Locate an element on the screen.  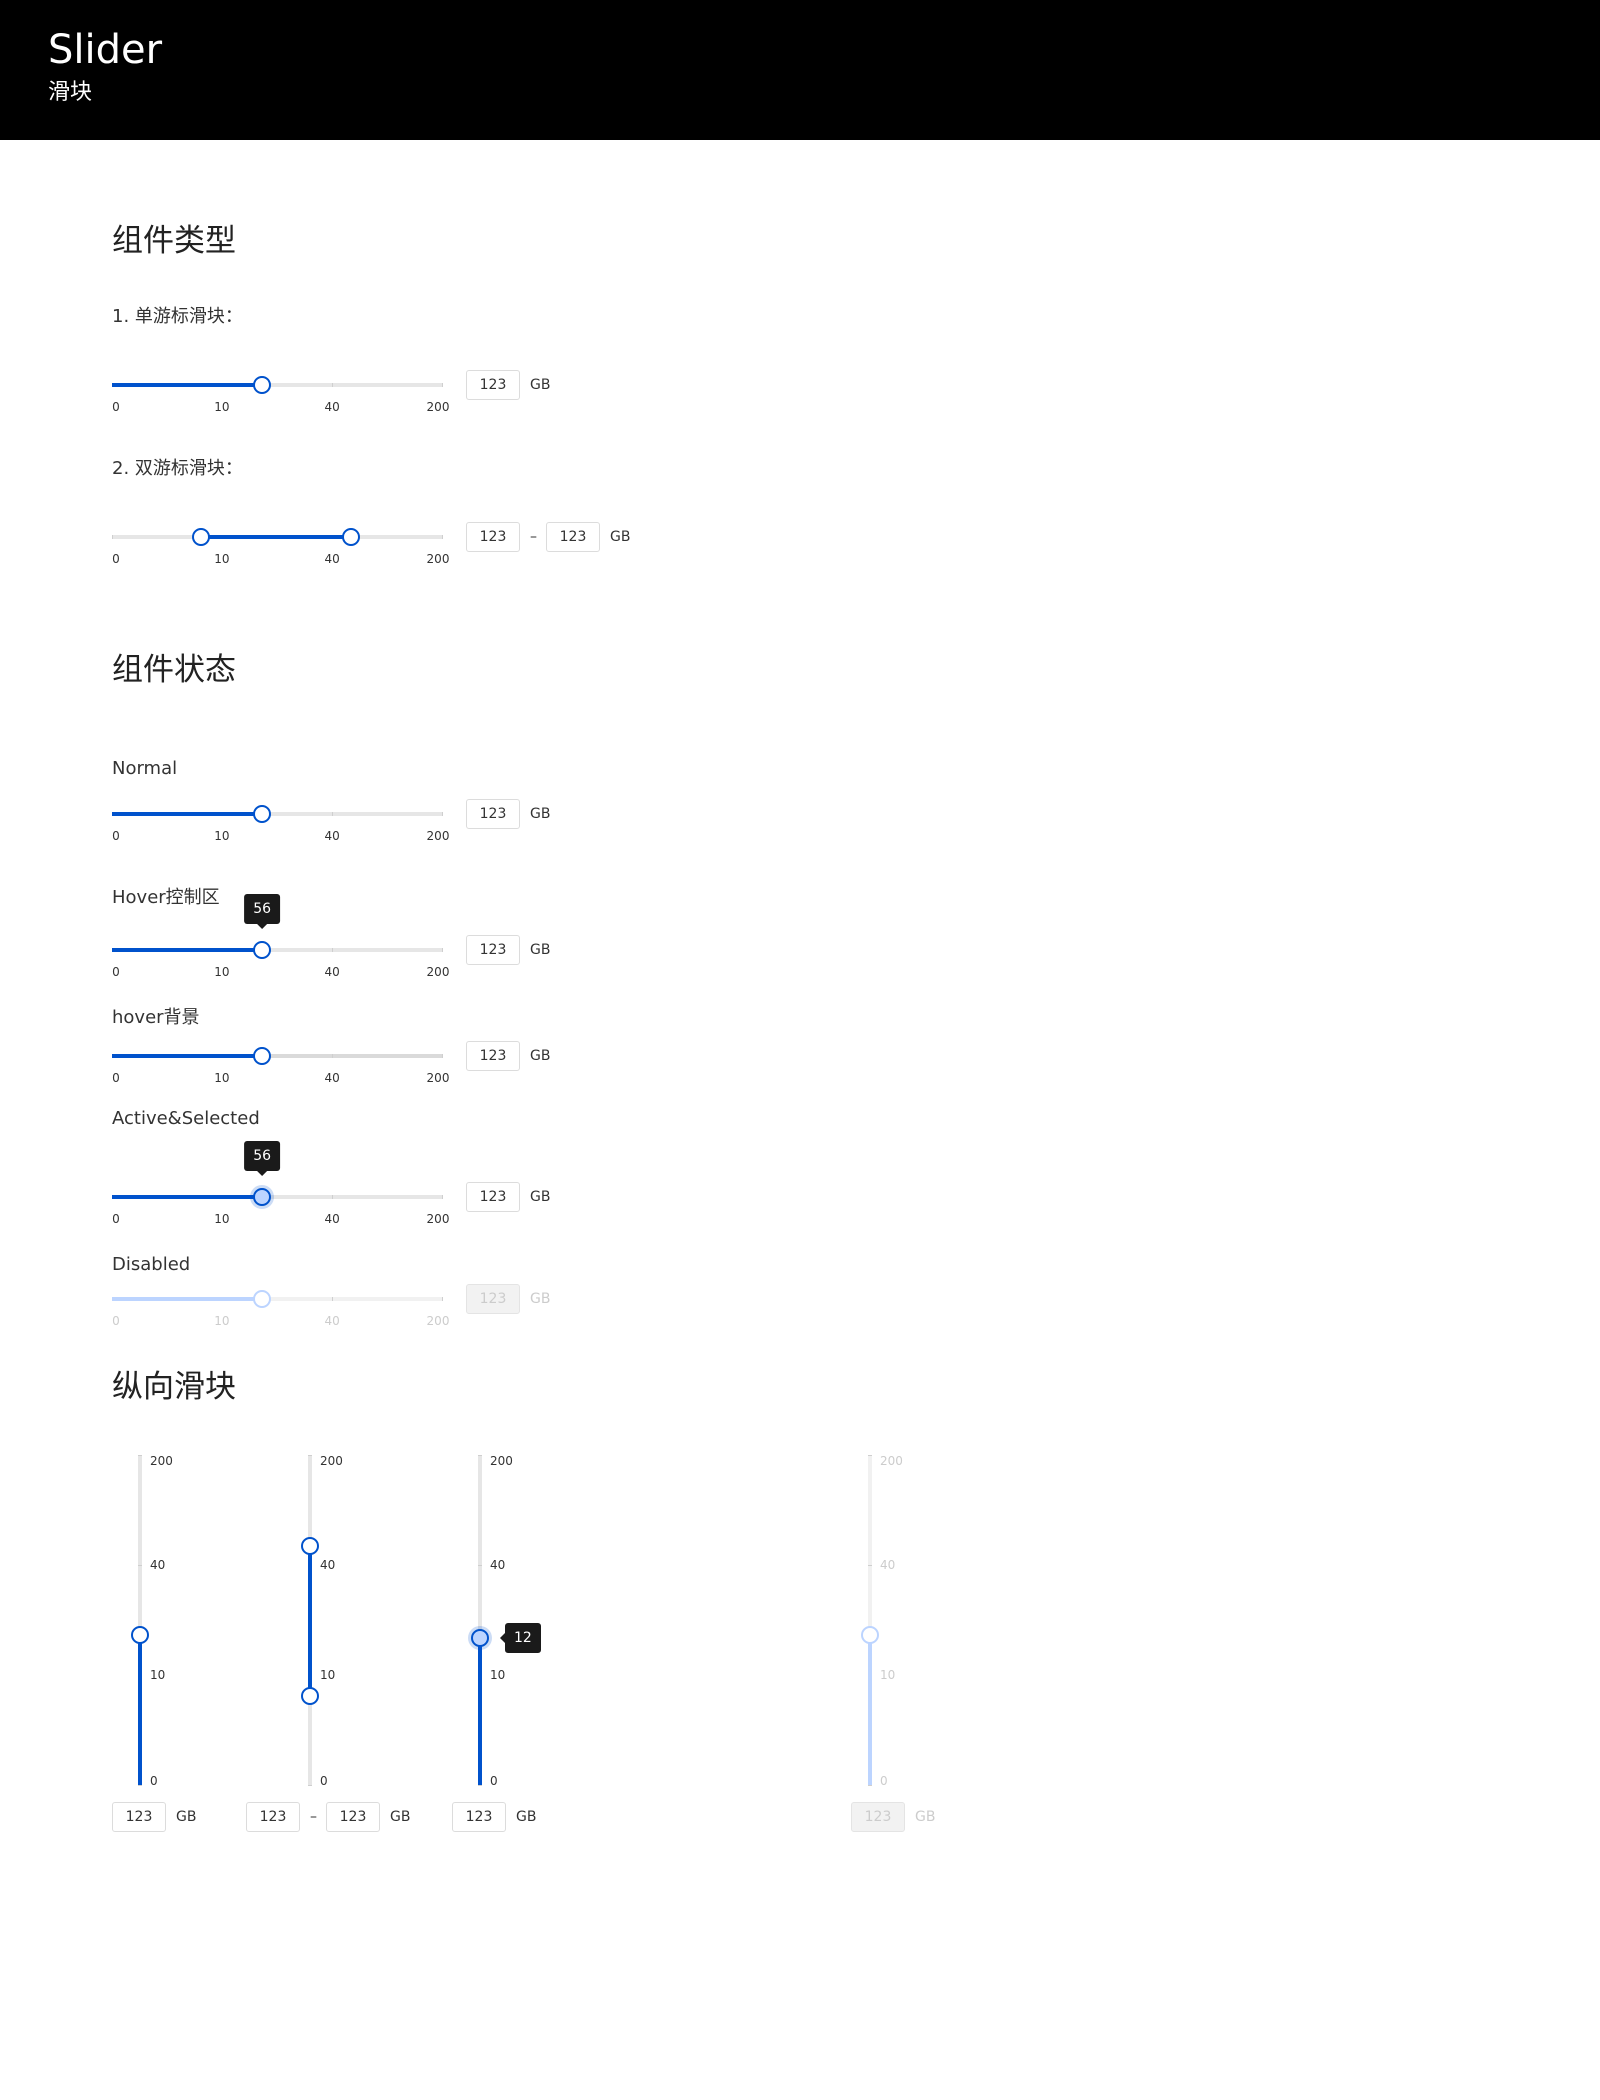
state-normal-label: Normal is located at coordinates (145, 768).